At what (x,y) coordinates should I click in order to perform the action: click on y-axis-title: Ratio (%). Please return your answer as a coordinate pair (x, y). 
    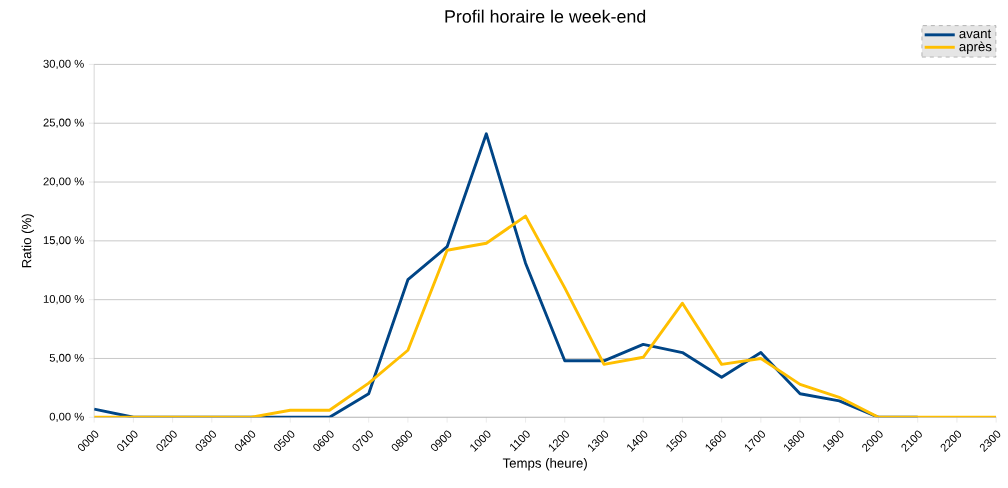
    Looking at the image, I should click on (27, 241).